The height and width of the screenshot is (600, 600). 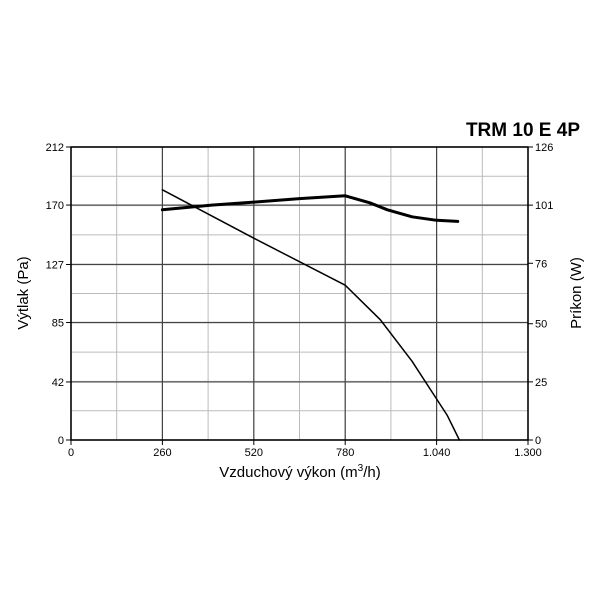 I want to click on x-tick-label: 1.040, so click(x=437, y=453).